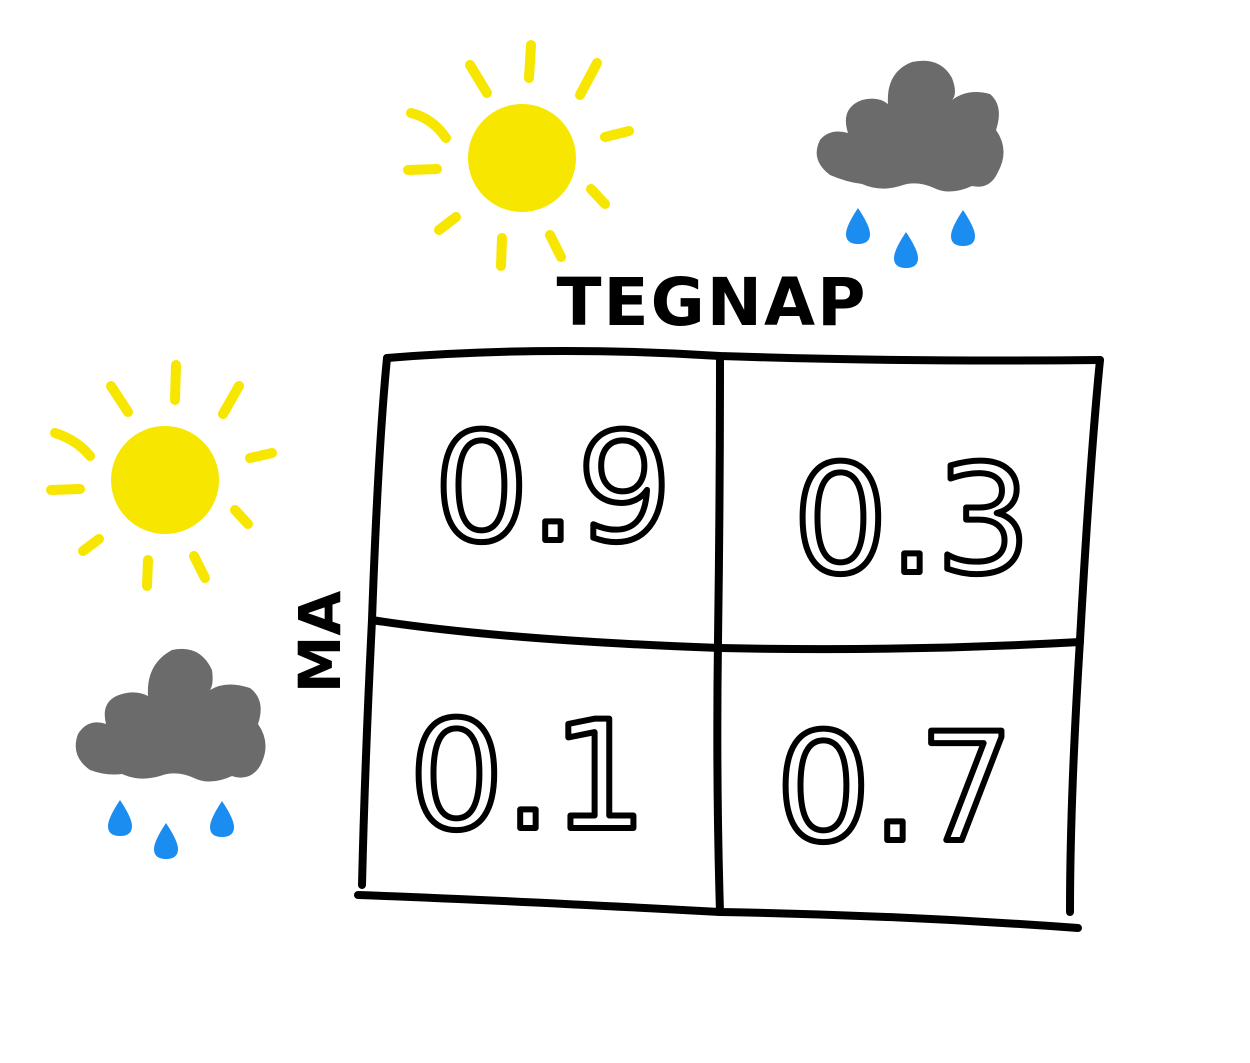 The height and width of the screenshot is (1063, 1250). I want to click on cell-sunny-rainy: 0.1, so click(528, 777).